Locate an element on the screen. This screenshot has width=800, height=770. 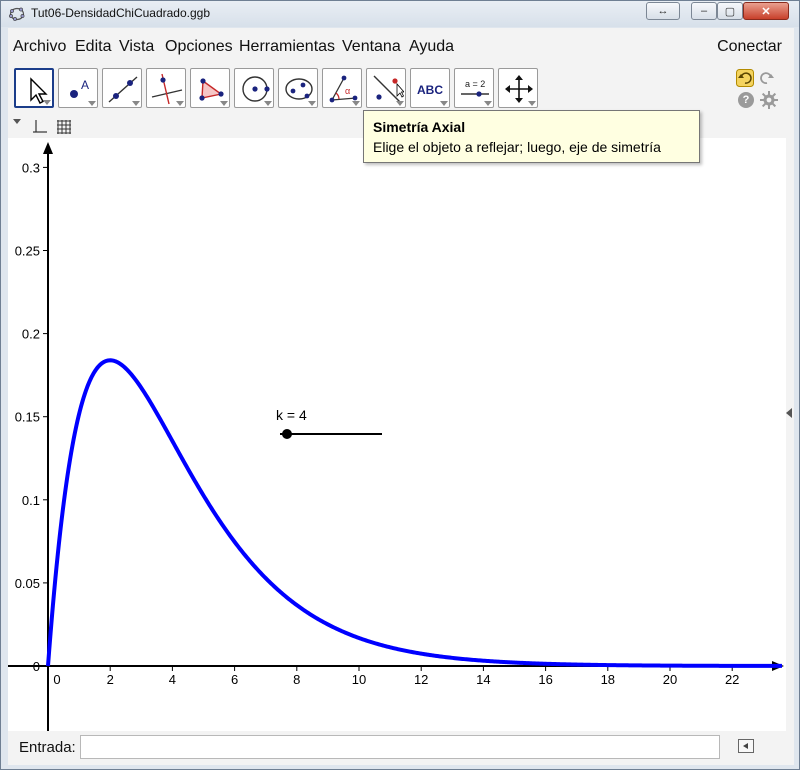
swap-view-button: ↔ is located at coordinates (663, 11).